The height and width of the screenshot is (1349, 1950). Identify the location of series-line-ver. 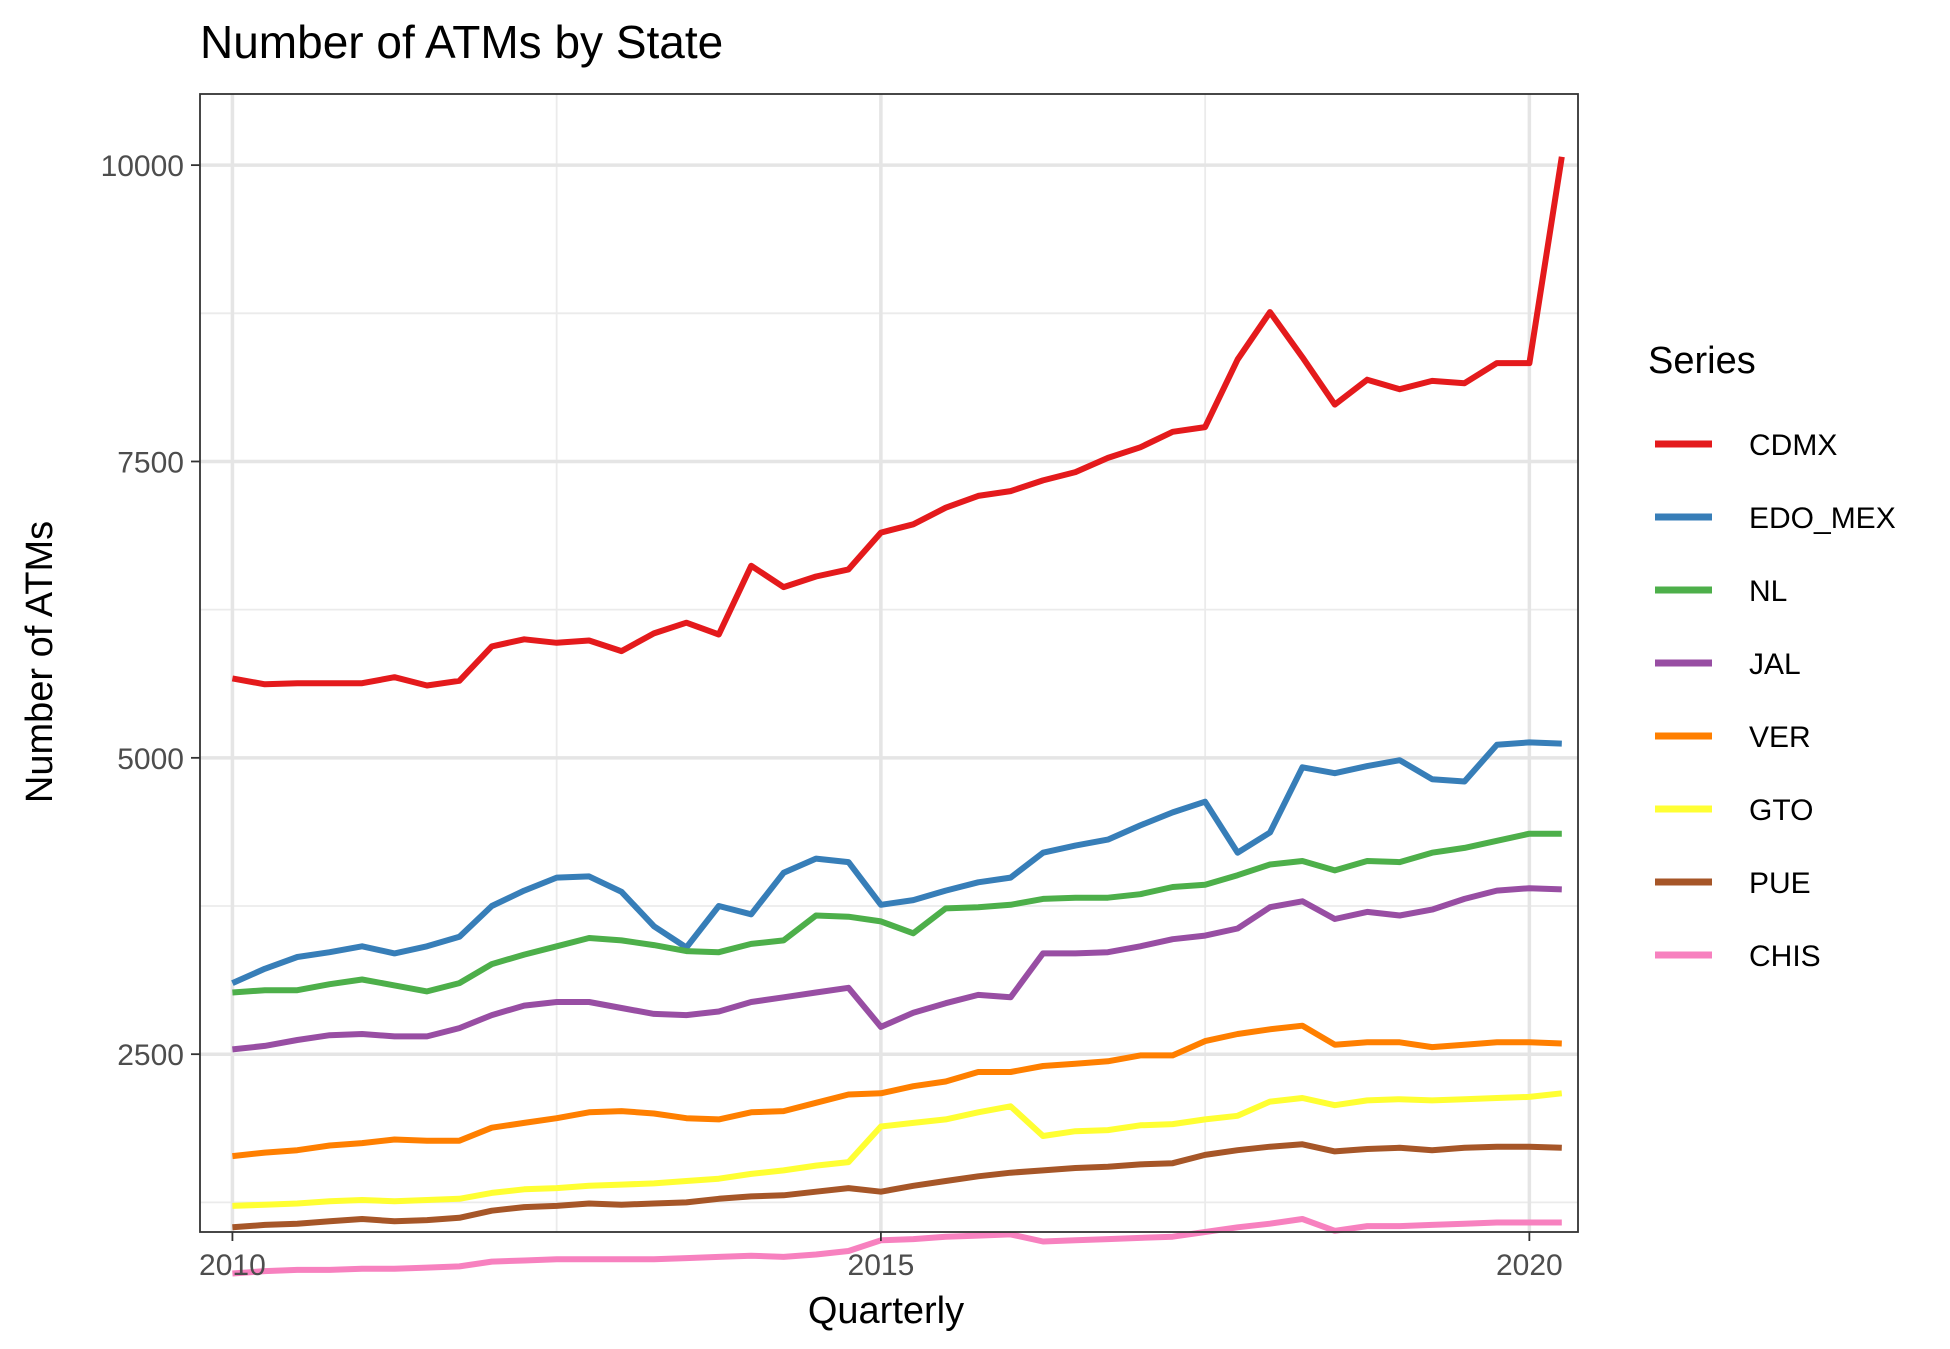
(897, 1091).